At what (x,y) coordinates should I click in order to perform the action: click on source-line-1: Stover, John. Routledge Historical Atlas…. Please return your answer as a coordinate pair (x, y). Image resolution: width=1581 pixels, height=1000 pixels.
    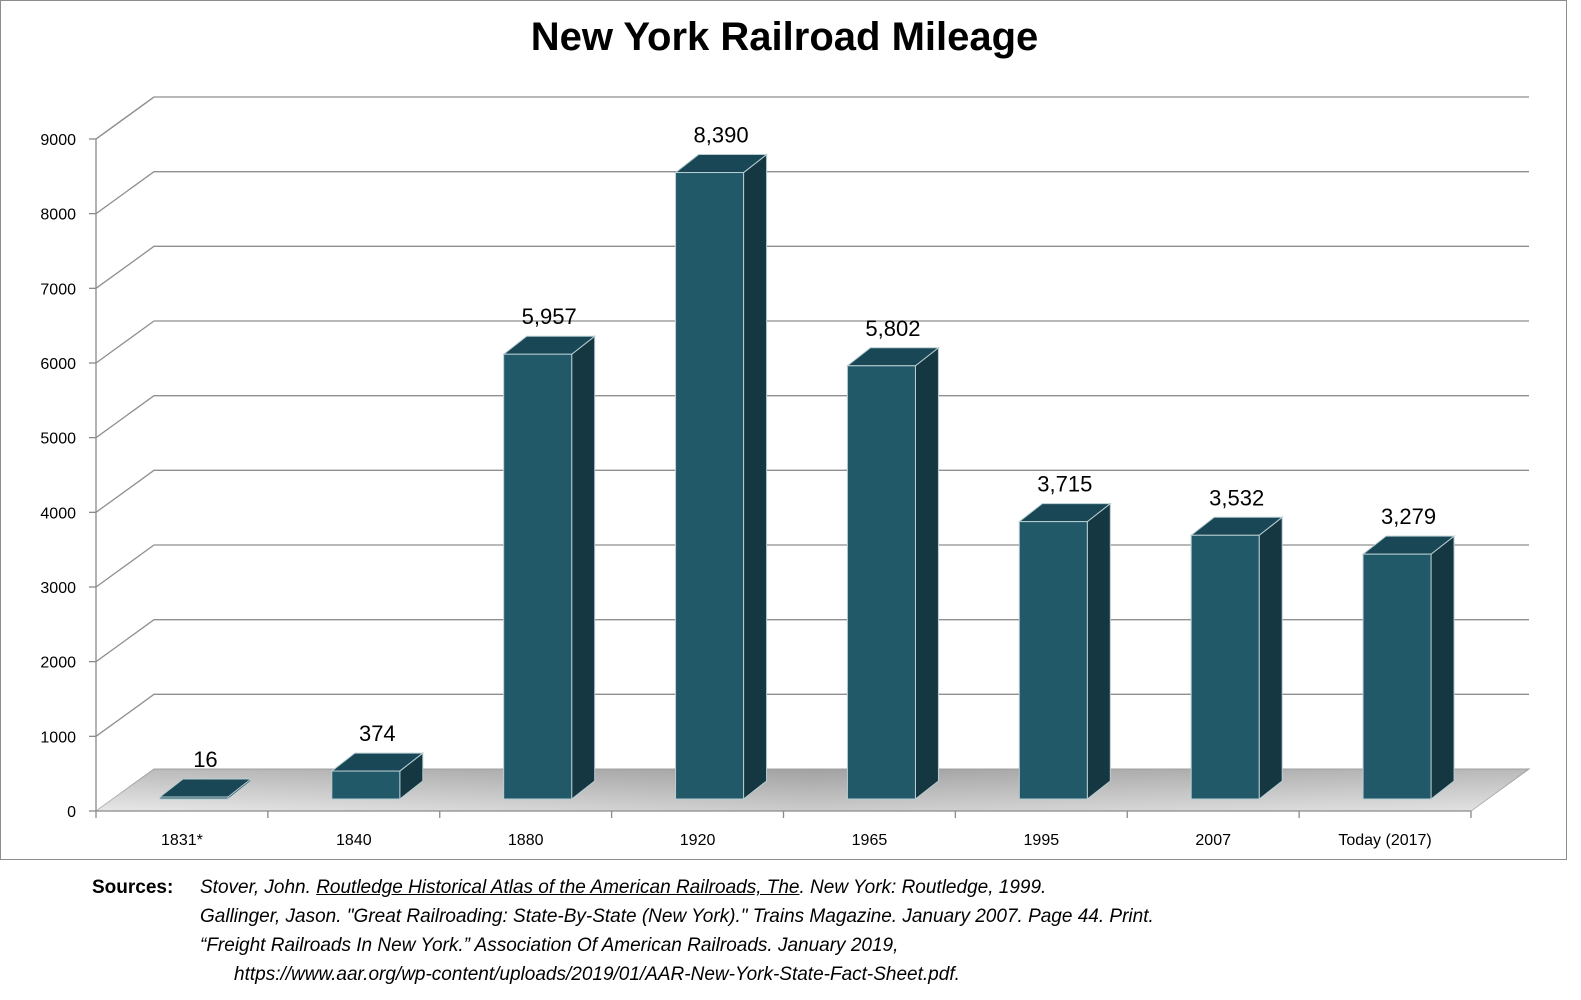
    Looking at the image, I should click on (623, 887).